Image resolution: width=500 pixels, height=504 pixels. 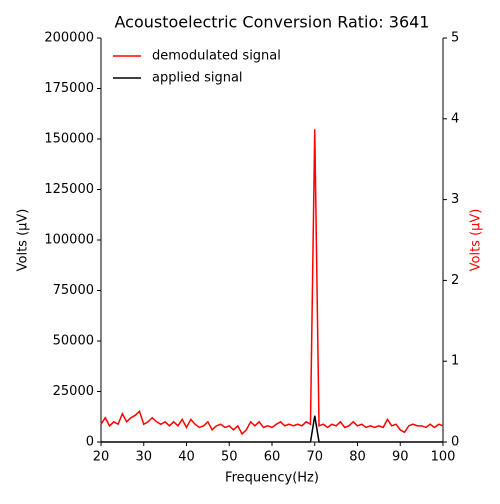 I want to click on y-tick-label: 0, so click(x=90, y=442).